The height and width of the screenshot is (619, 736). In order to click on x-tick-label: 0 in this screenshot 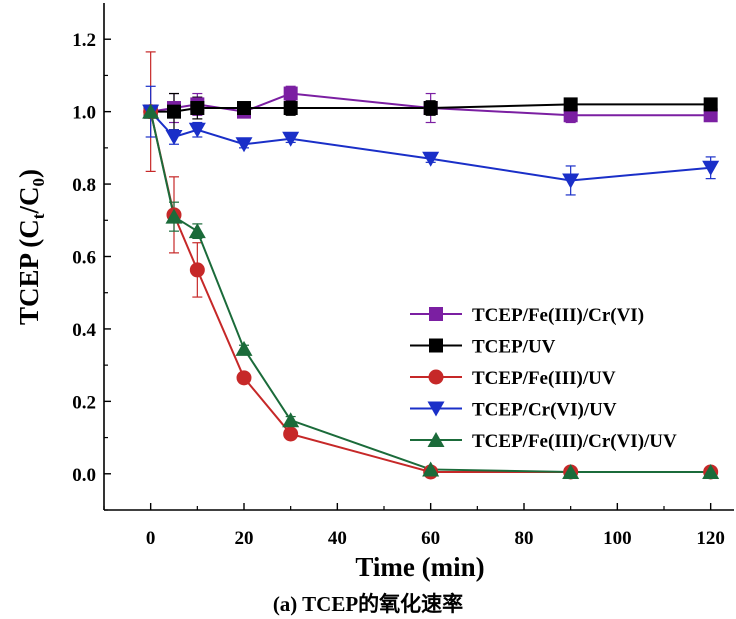, I will do `click(151, 538)`.